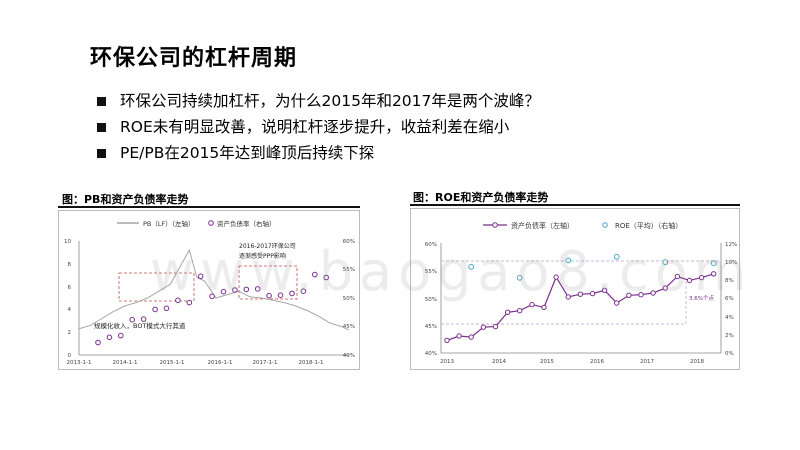 This screenshot has width=800, height=450. I want to click on legend-debt-marker, so click(495, 225).